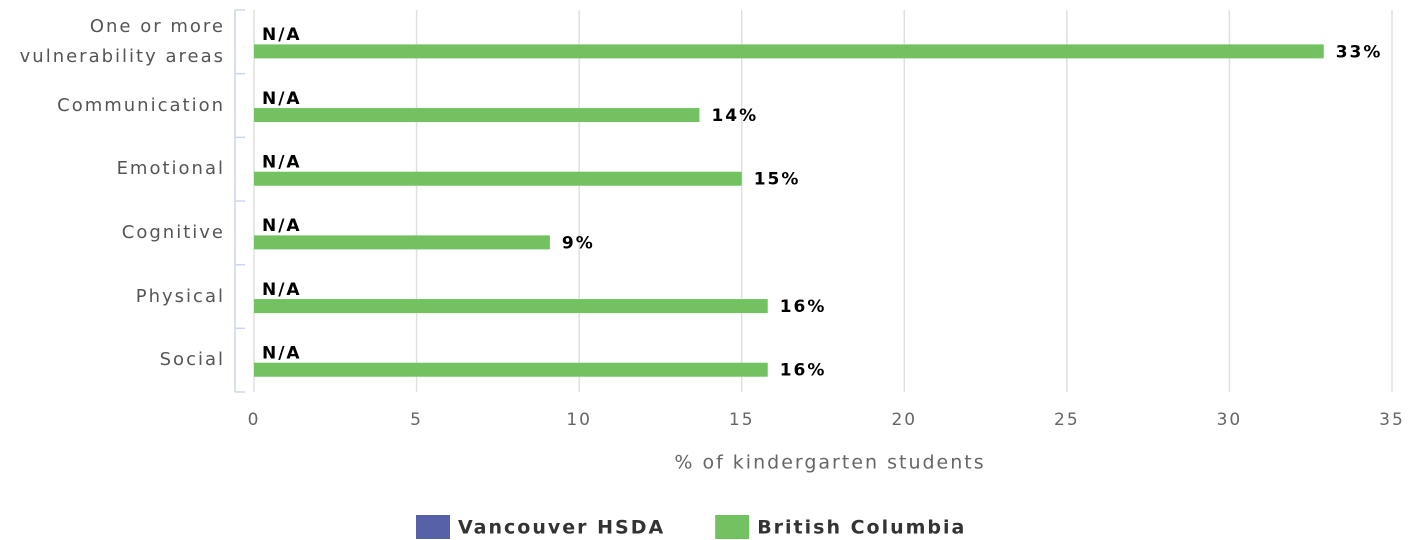 The image size is (1424, 540). I want to click on x-tick-label: 0, so click(254, 420).